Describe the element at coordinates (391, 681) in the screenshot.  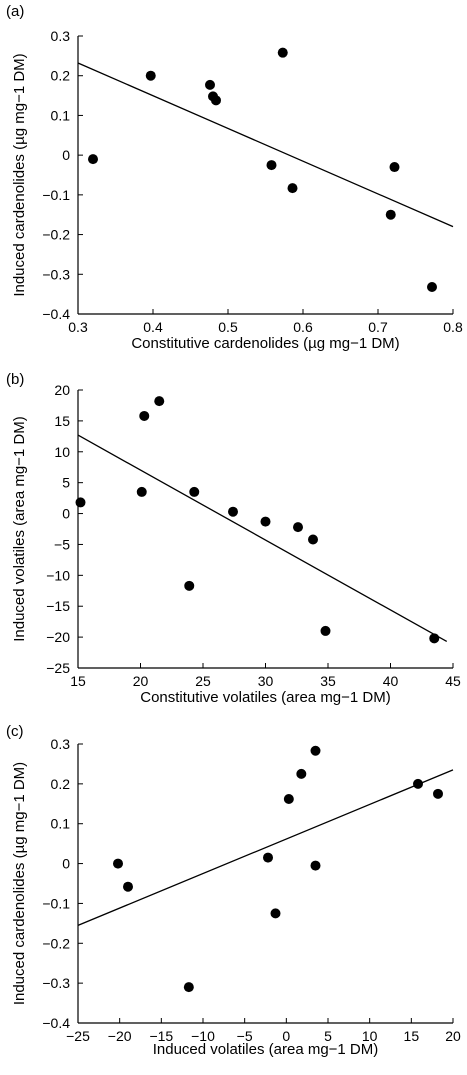
I see `x-tick-label: 40` at that location.